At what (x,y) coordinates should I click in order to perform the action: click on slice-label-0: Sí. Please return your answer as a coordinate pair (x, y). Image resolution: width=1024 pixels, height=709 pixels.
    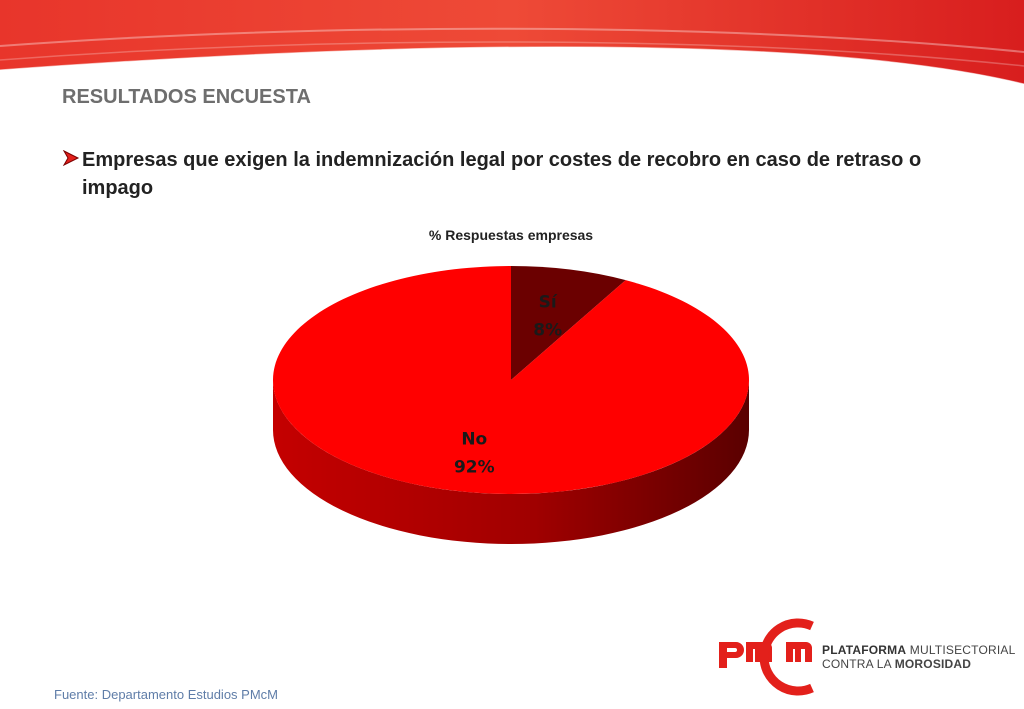
    Looking at the image, I should click on (548, 303).